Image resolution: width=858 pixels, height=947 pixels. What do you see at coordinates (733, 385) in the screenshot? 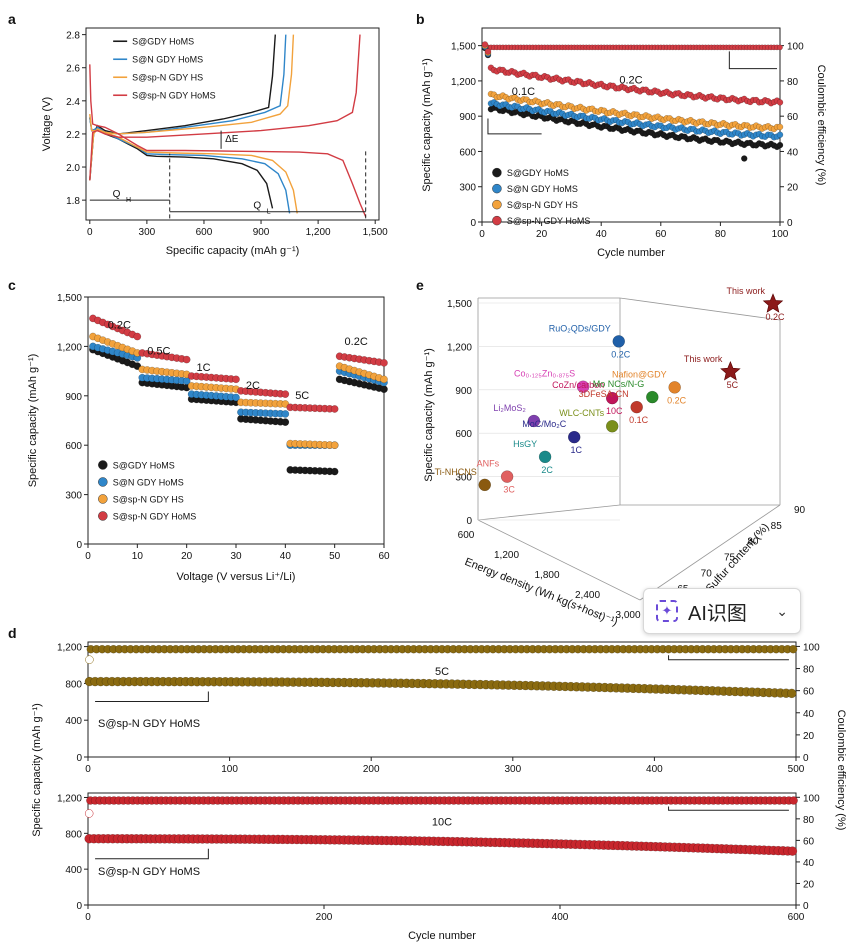
I see `point-sub-label: 5C` at bounding box center [733, 385].